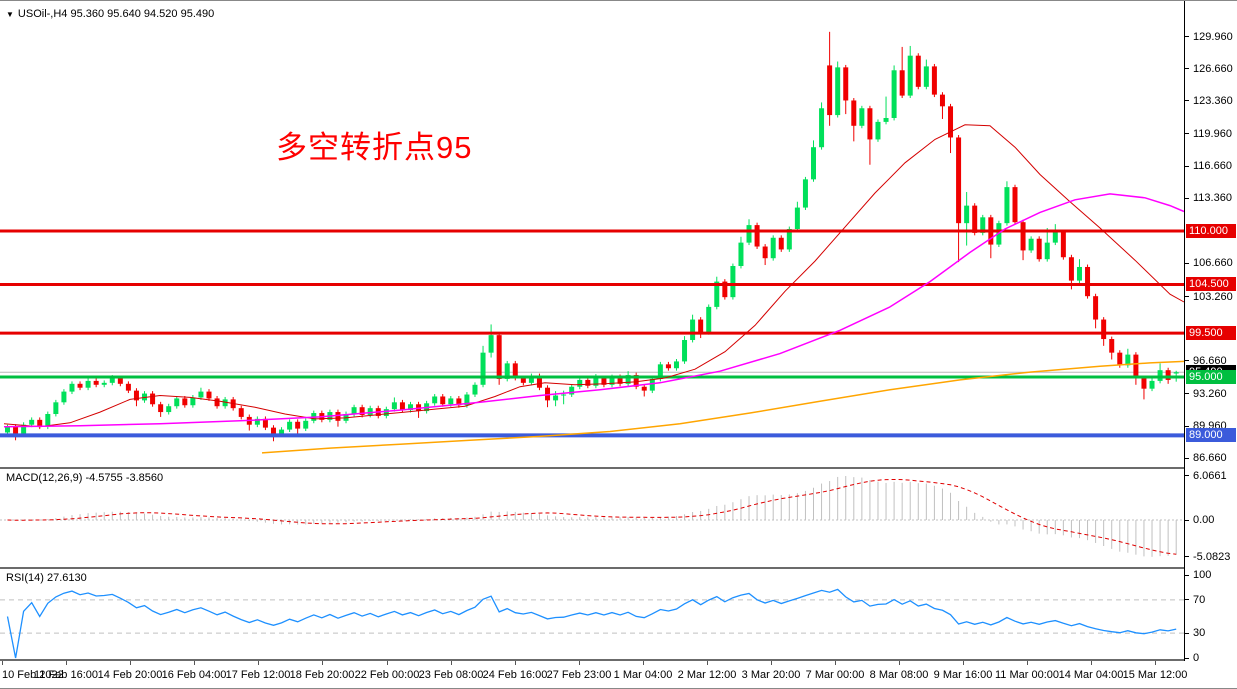 Image resolution: width=1237 pixels, height=689 pixels. I want to click on price-tick-label: 116.660, so click(1212, 166).